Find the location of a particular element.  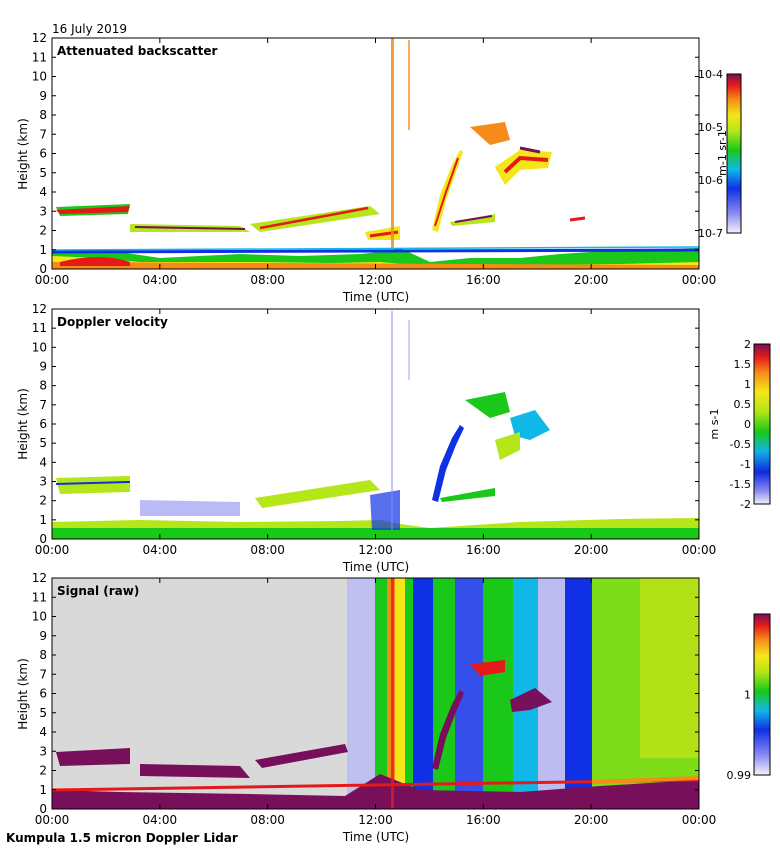

colorbar-tick-label: 10-4 is located at coordinates (710, 74).